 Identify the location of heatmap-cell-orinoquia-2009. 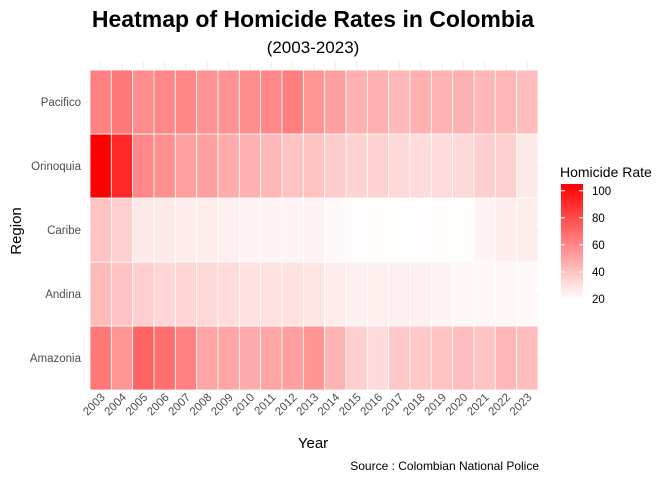
(228, 166).